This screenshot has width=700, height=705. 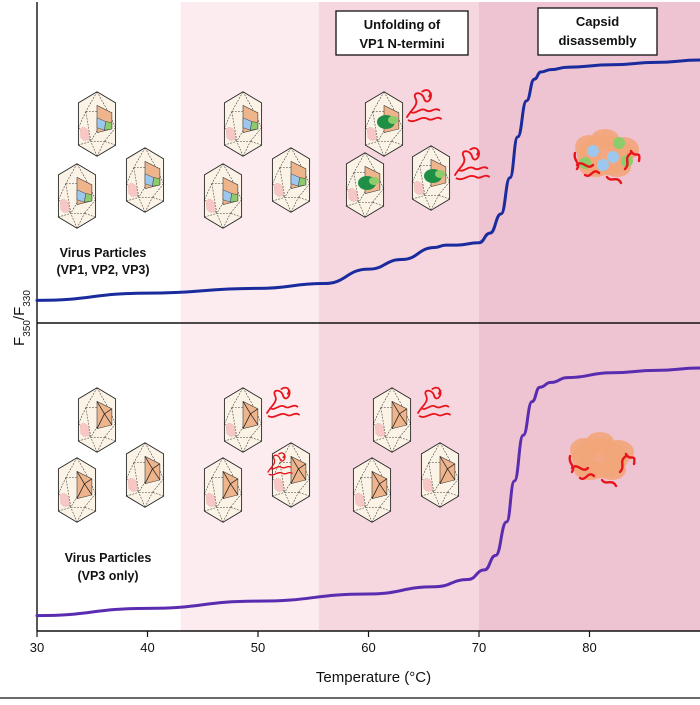 What do you see at coordinates (368, 647) in the screenshot?
I see `x-tick-label: 60` at bounding box center [368, 647].